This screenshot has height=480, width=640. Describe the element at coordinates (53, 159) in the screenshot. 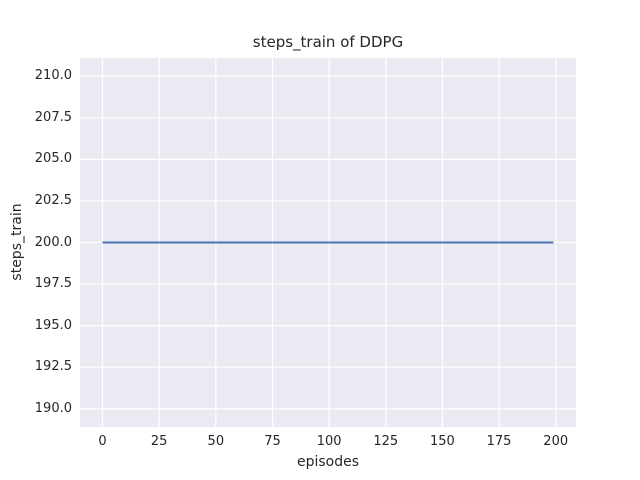

I see `y-tick-label: 205.0` at that location.